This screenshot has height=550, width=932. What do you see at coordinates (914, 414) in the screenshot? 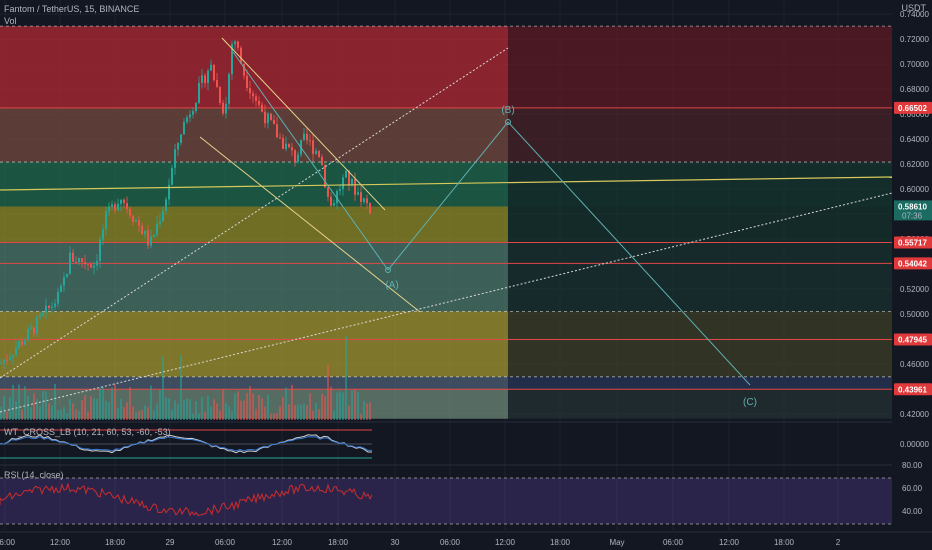
I see `price-tick-16: 0.42000` at bounding box center [914, 414].